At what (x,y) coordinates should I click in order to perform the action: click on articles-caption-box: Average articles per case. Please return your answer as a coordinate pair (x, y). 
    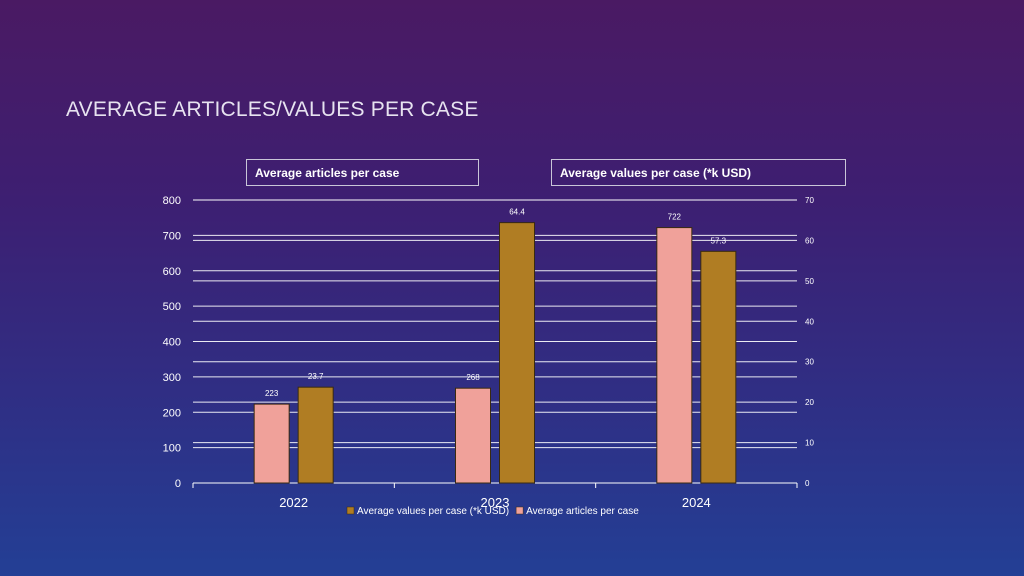
    Looking at the image, I should click on (362, 172).